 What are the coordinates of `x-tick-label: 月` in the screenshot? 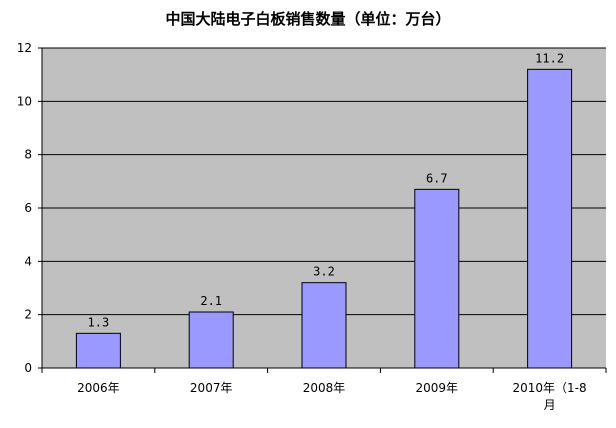 It's located at (550, 405).